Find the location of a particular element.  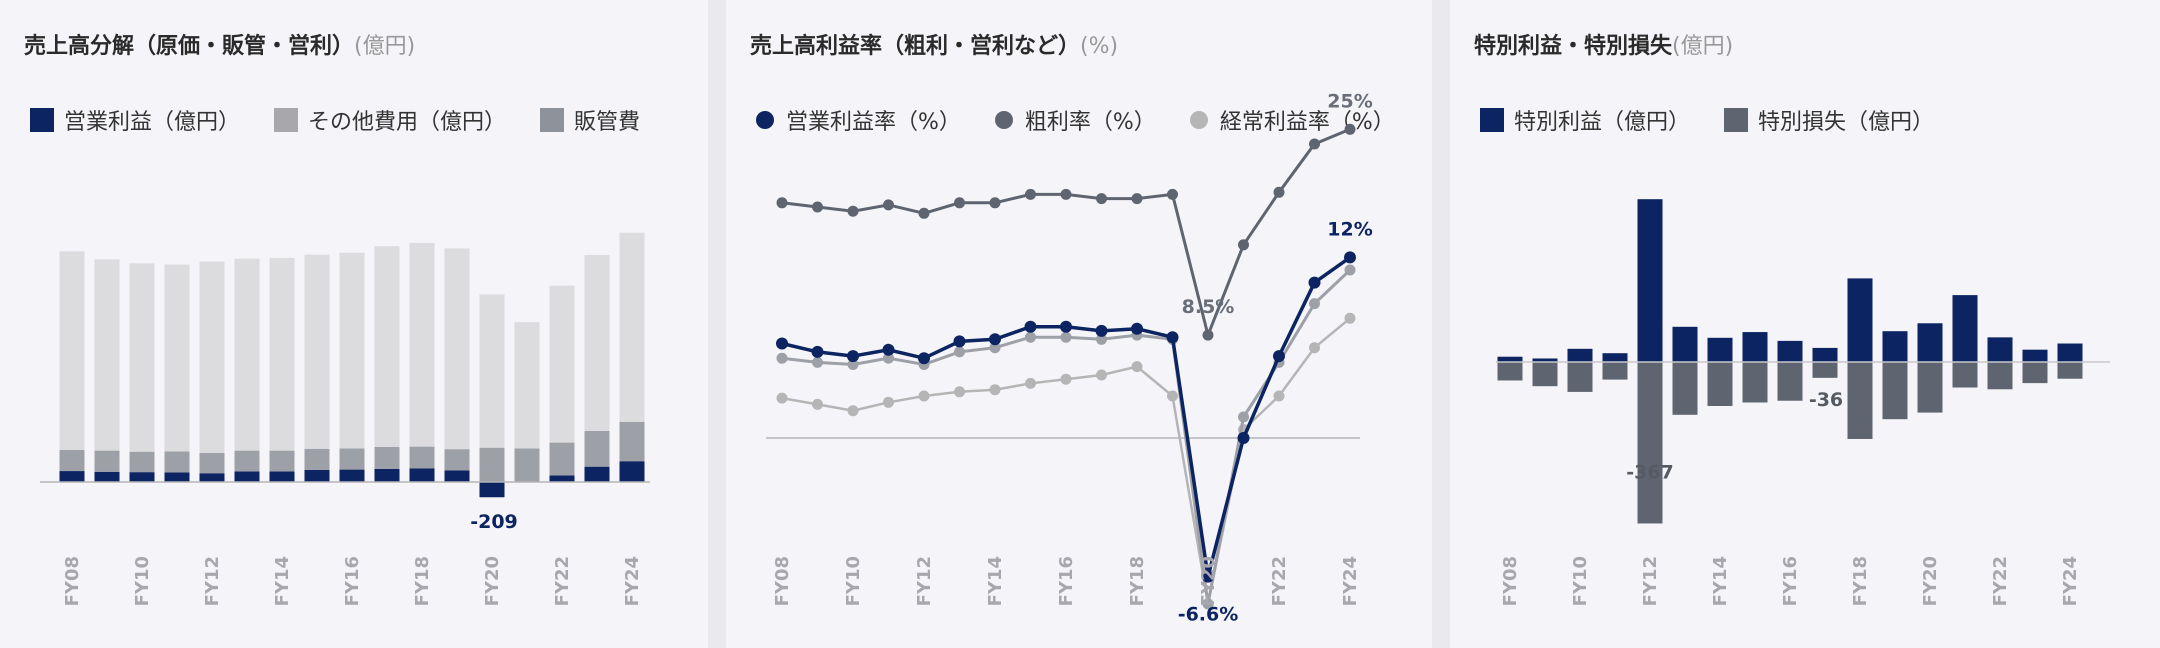

legend-label: 特別利益（億円） is located at coordinates (1602, 122).